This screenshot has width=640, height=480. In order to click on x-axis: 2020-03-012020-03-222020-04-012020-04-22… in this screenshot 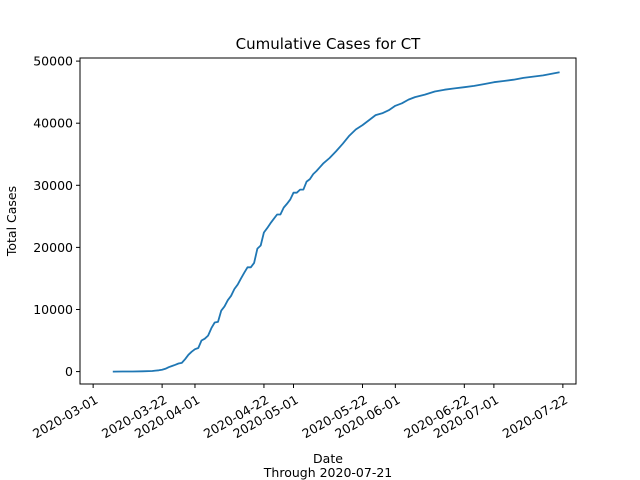, I will do `click(300, 412)`.